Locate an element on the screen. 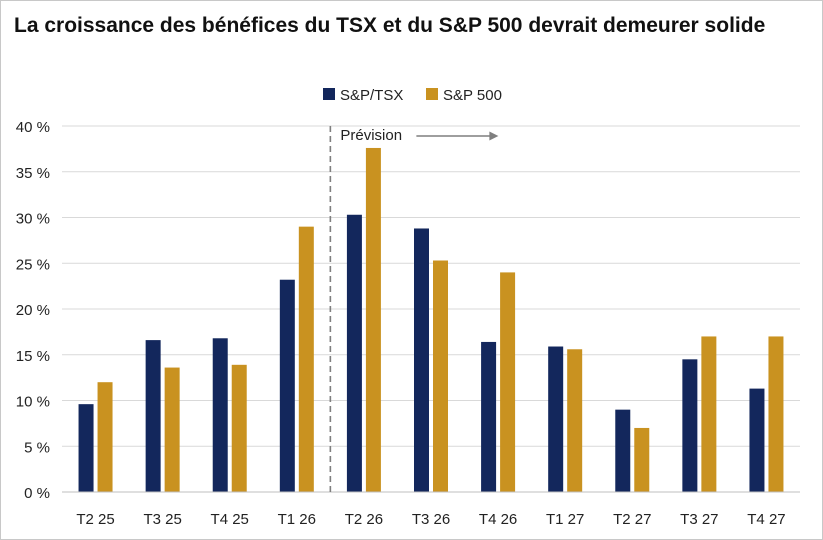  x-tick-label: T3 26 is located at coordinates (431, 519).